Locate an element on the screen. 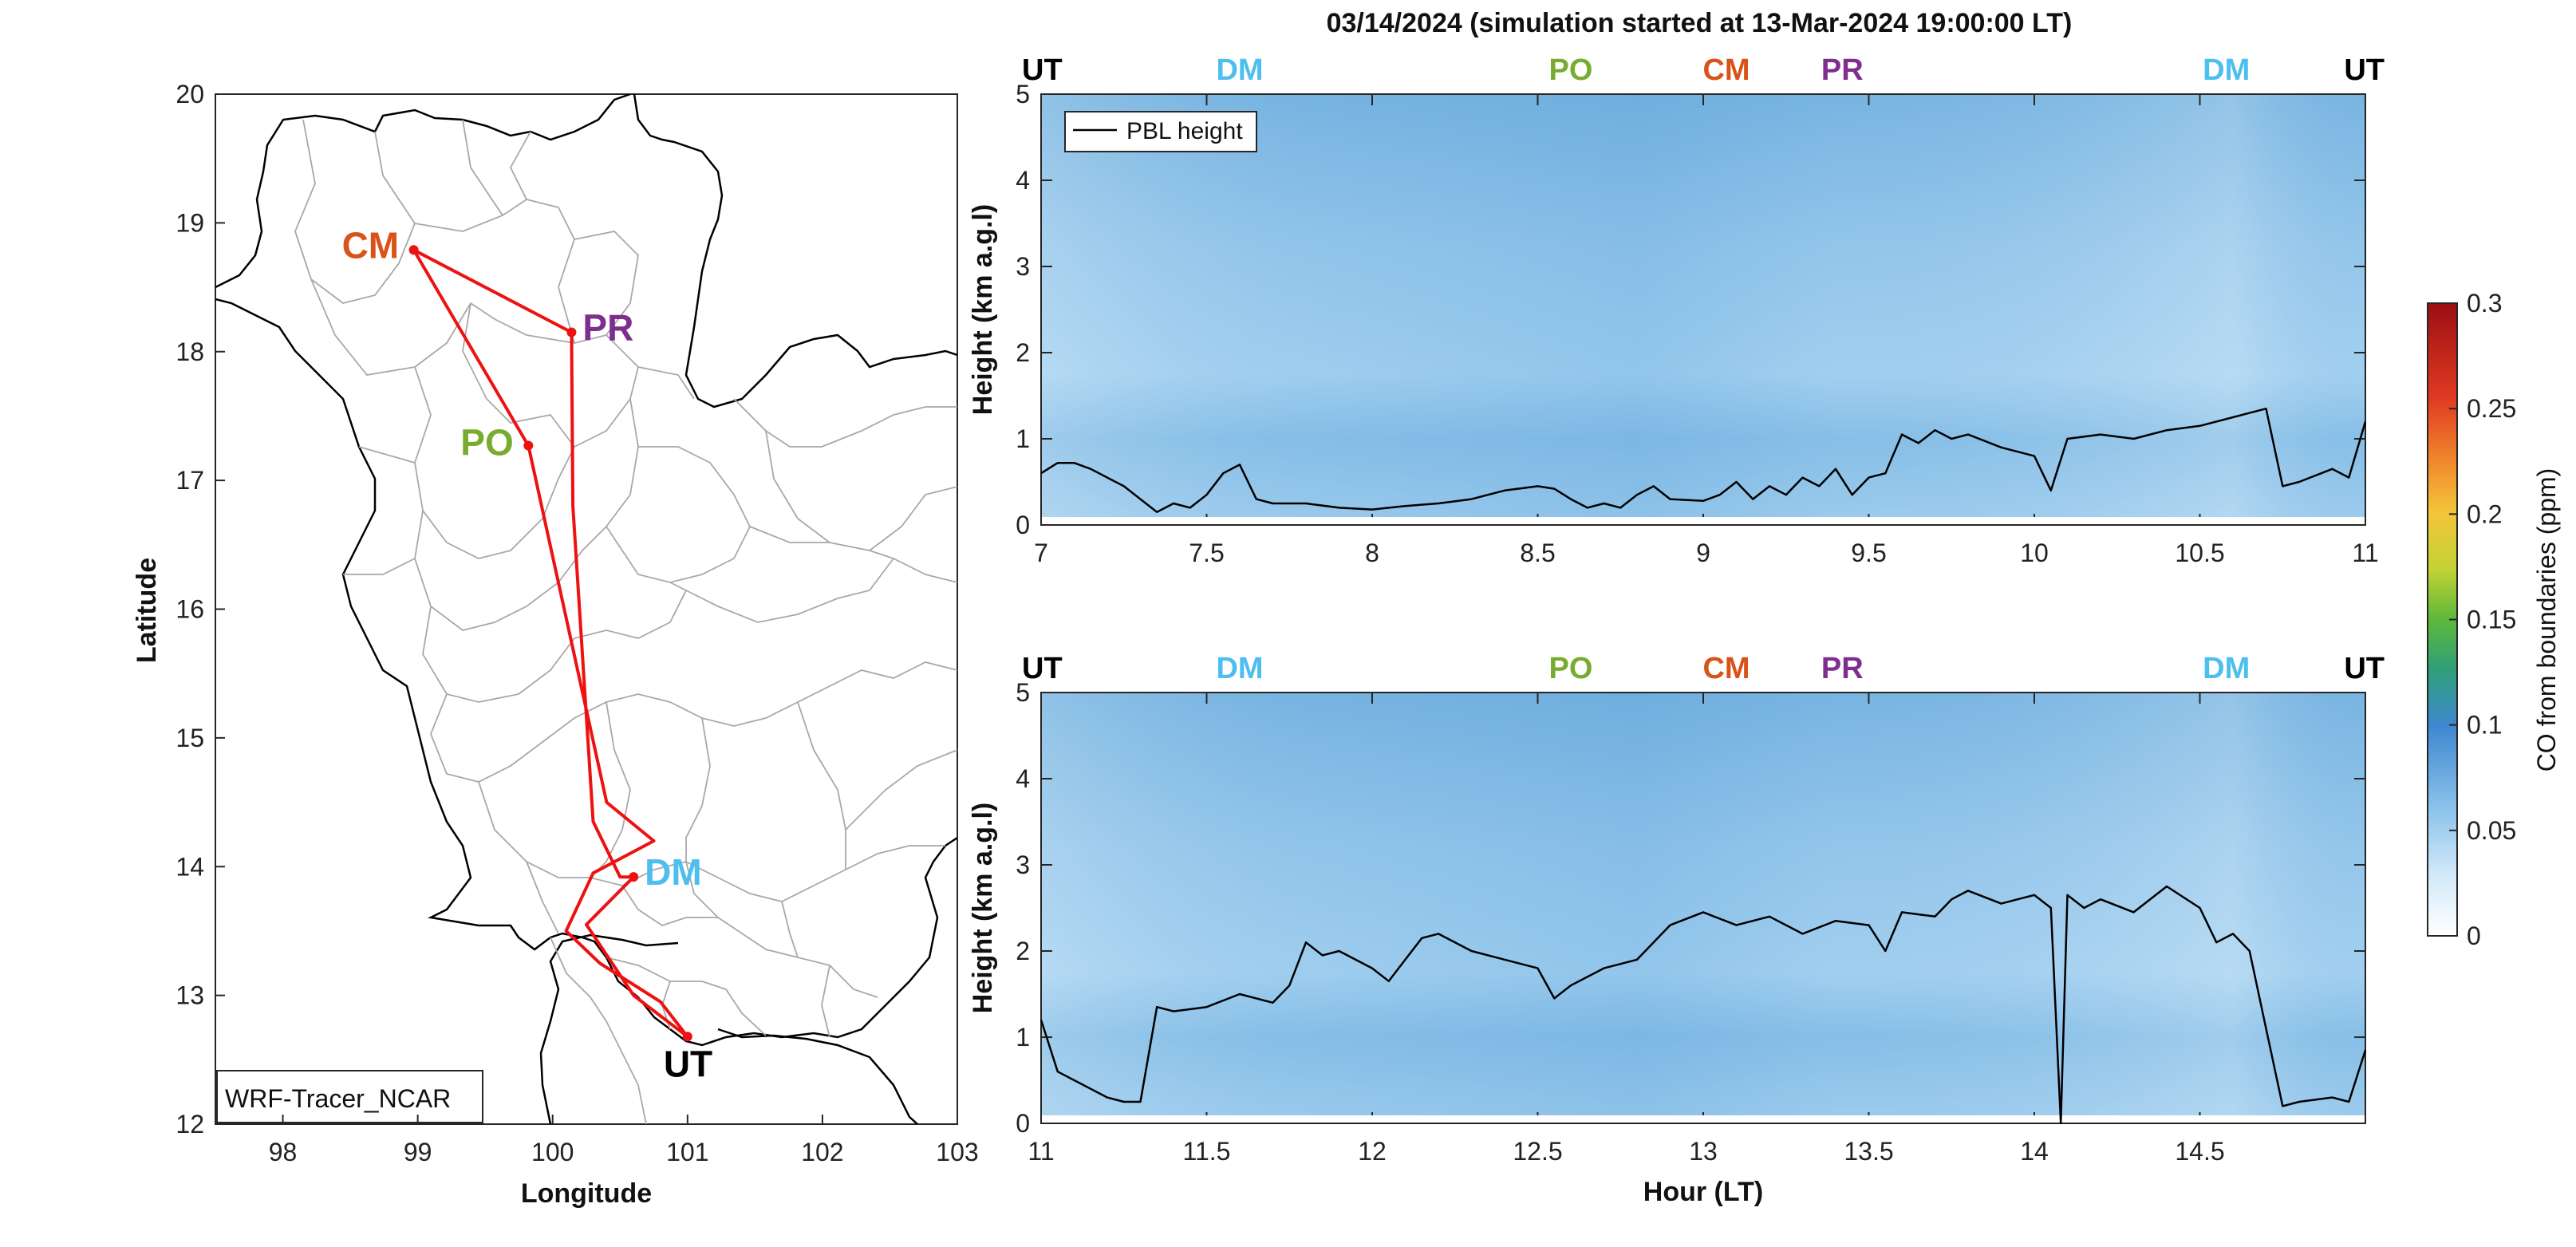  bottom-site-labels: UT DM PO CM PR DM UT is located at coordinates (1704, 669).